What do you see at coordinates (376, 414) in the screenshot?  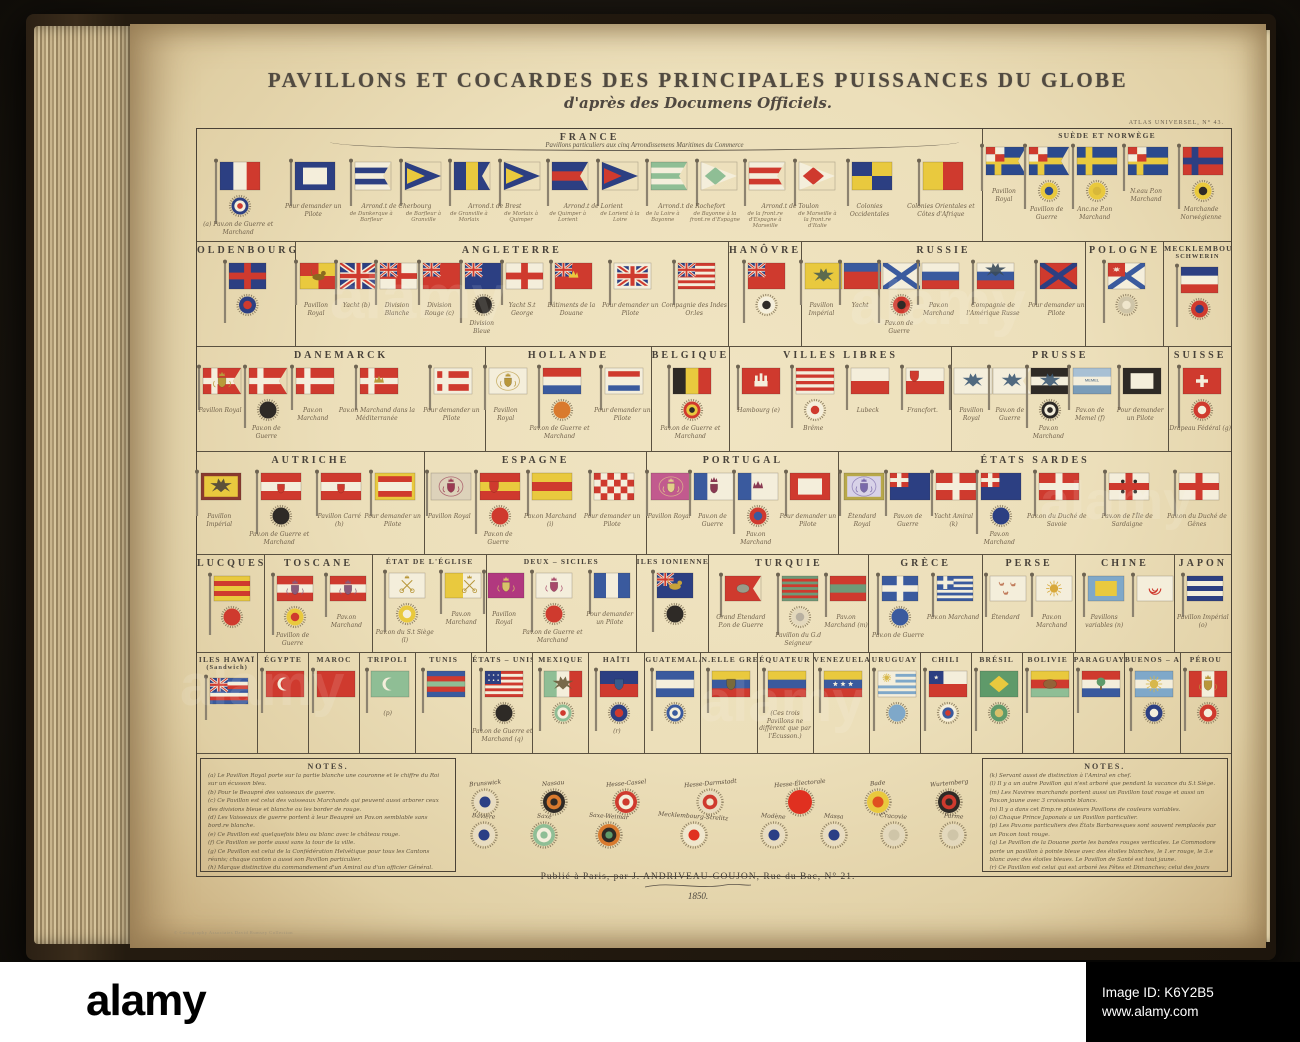 I see `flag-caption: Pav.on Marchand dans la Méditerranée` at bounding box center [376, 414].